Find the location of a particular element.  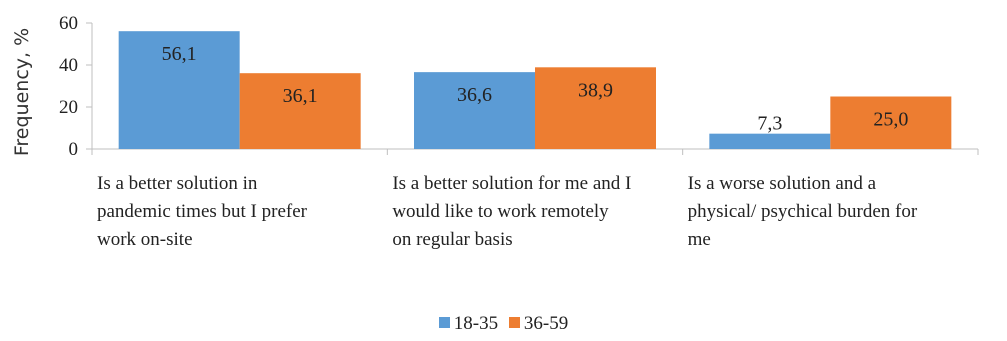

x-category-label-line: me is located at coordinates (699, 239).